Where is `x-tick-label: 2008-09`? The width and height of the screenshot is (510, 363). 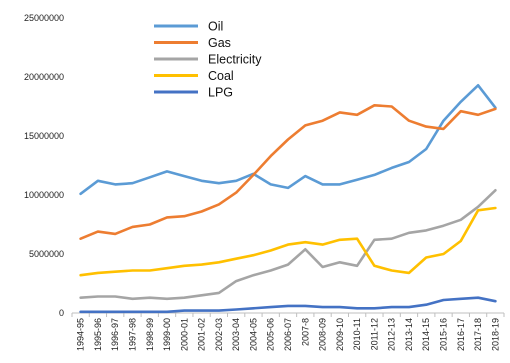 x-tick-label: 2008-09 is located at coordinates (323, 334).